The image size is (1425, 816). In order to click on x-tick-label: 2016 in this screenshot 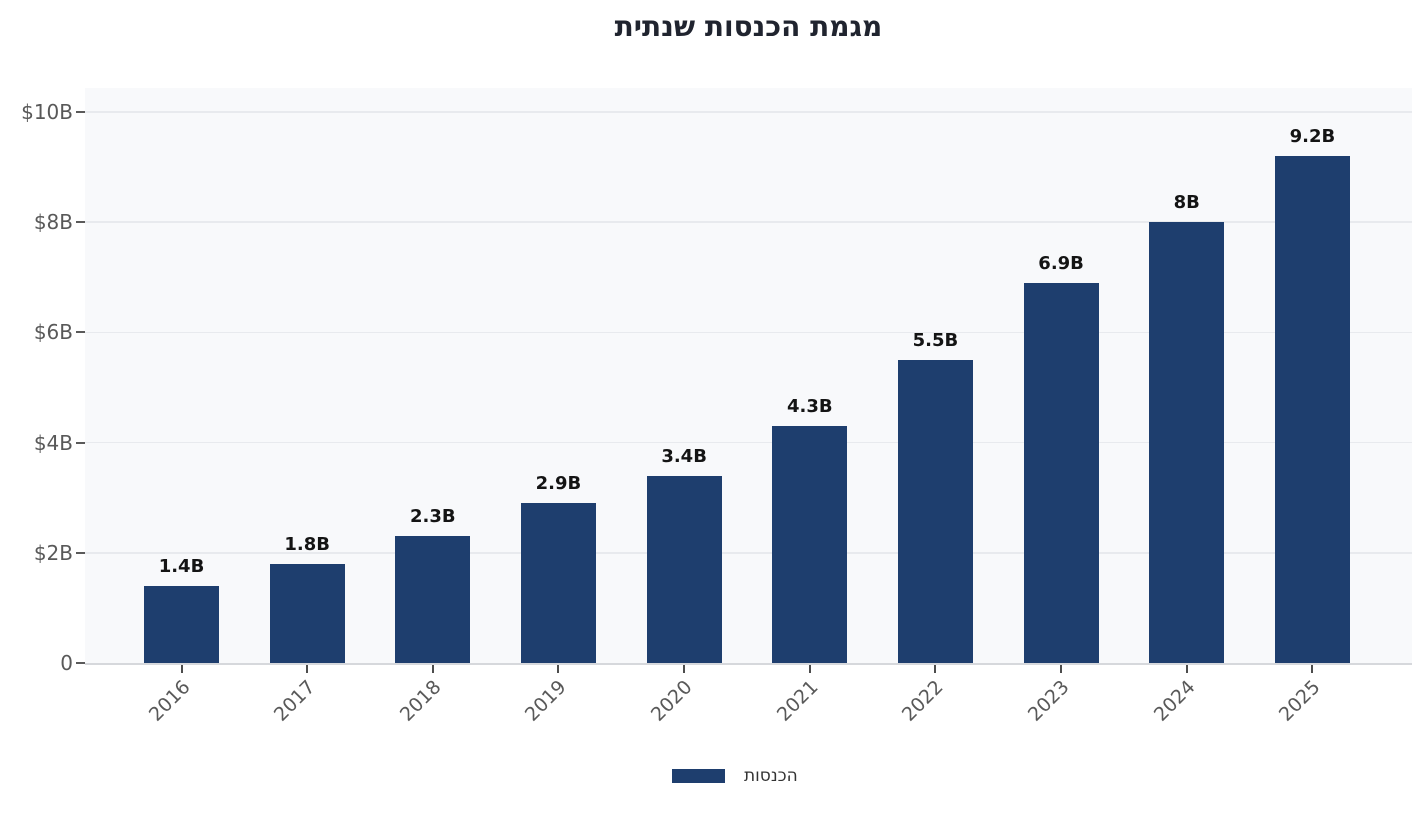, I will do `click(169, 701)`.